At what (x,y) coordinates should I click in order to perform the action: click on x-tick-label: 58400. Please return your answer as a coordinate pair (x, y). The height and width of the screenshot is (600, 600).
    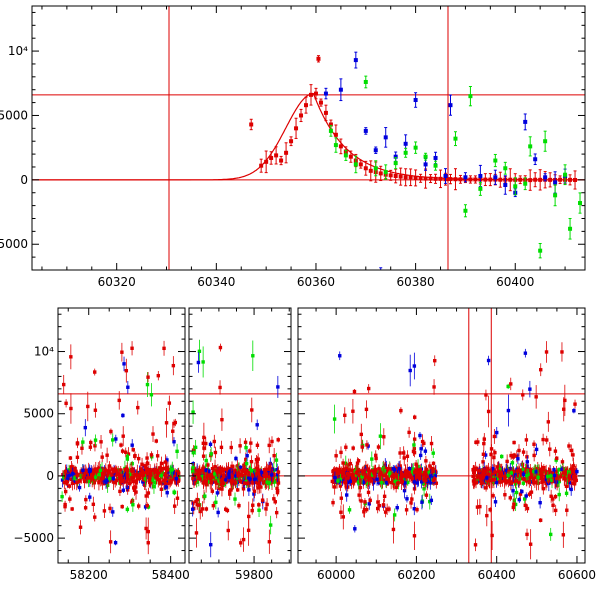
    Looking at the image, I should click on (171, 575).